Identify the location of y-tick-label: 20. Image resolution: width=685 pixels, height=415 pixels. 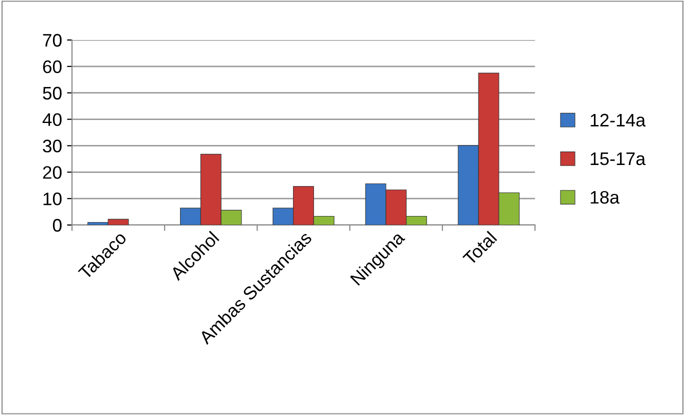
(52, 172).